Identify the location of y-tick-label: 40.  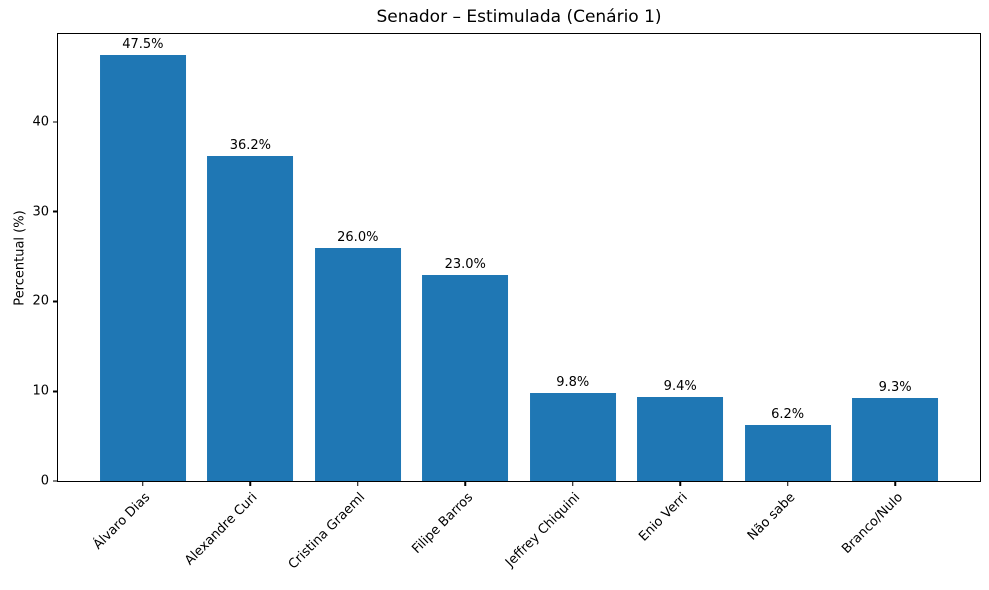
(40, 122).